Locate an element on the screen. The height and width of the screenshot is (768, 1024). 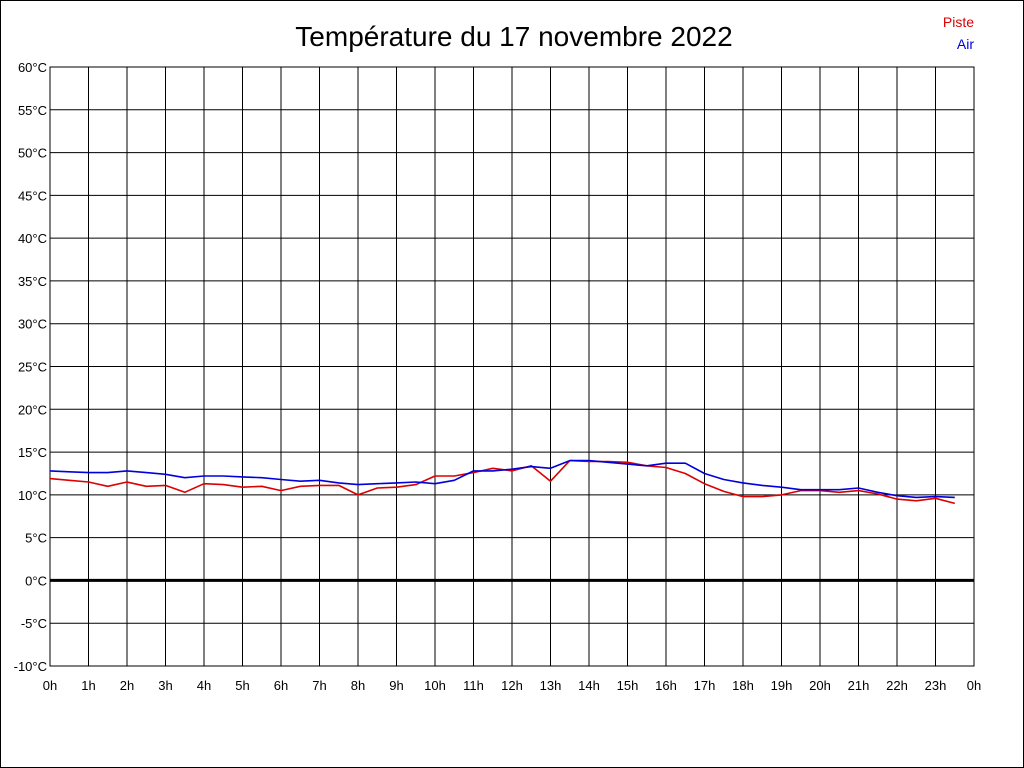
x-tick-label: 9h is located at coordinates (396, 685).